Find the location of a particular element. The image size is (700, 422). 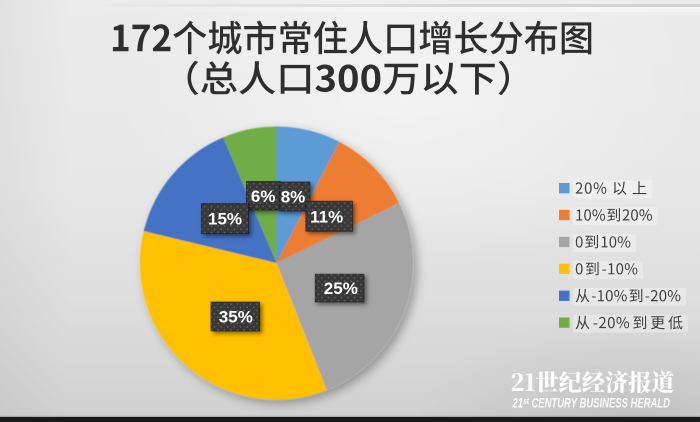

svg-text: 11% is located at coordinates (326, 216).